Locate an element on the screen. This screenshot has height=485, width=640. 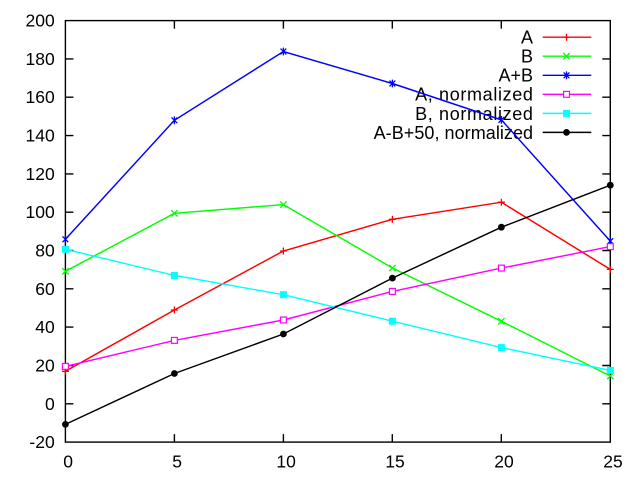
svg-text: 80 is located at coordinates (45, 251).